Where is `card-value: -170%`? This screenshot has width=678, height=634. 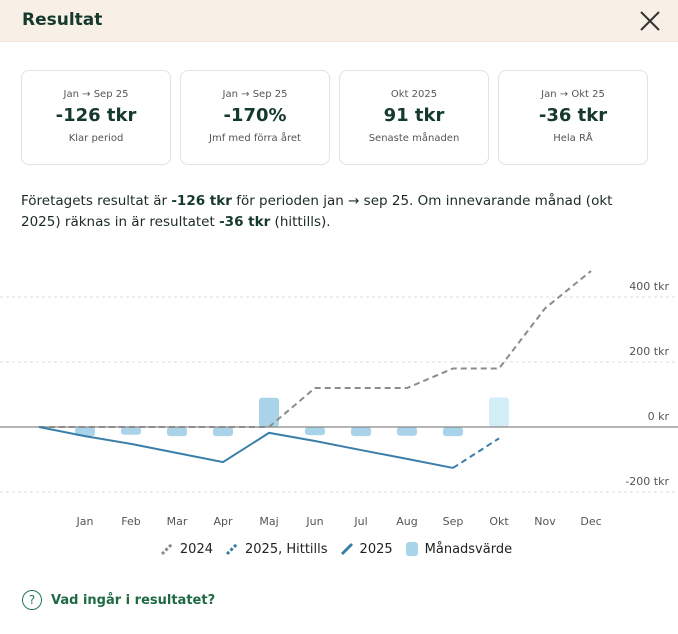 card-value: -170% is located at coordinates (255, 115).